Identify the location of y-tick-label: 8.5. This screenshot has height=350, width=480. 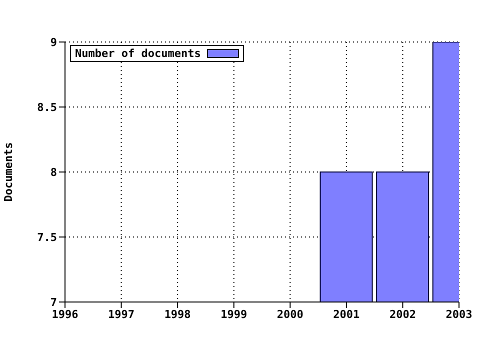
(47, 107).